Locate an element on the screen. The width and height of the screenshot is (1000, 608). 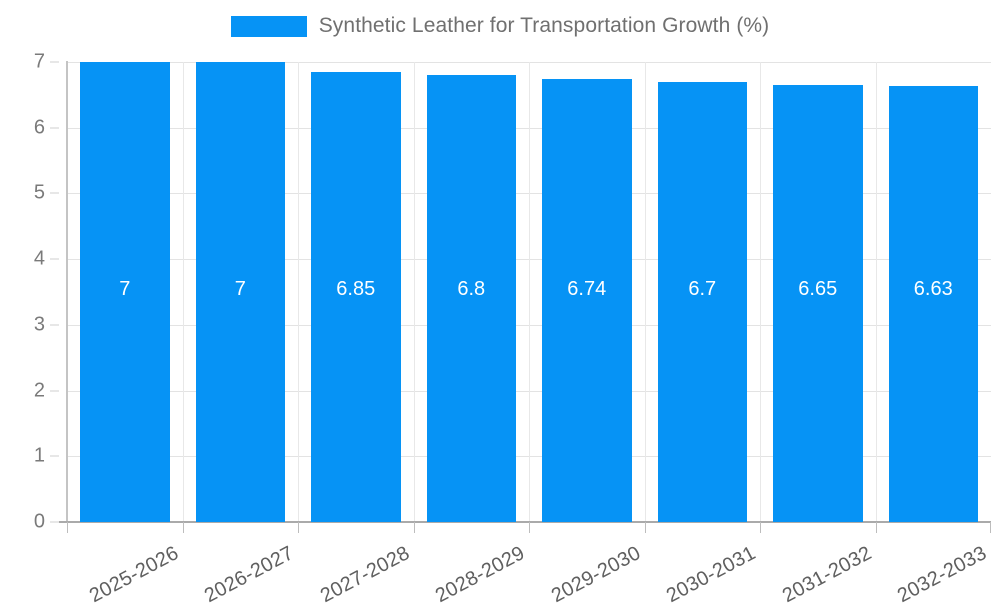
x-axis-tick-label: 2029-2030 is located at coordinates (596, 575).